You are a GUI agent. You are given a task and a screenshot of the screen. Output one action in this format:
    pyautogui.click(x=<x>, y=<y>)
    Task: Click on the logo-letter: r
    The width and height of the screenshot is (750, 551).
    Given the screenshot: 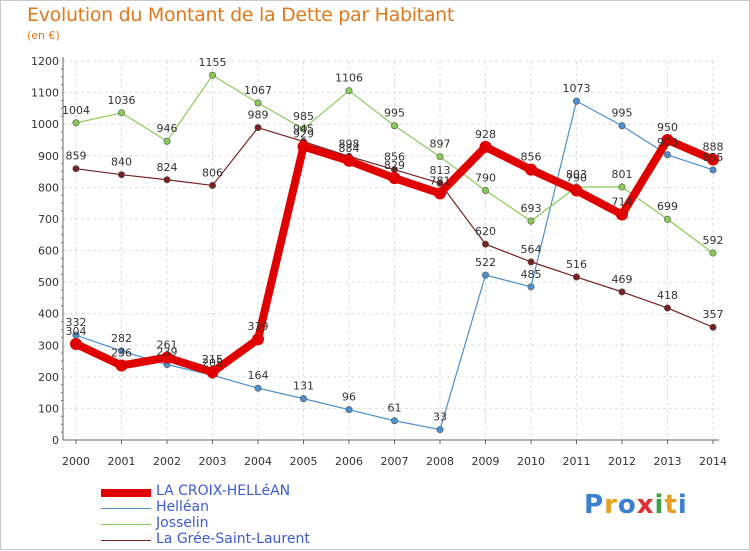 What is the action you would take?
    pyautogui.click(x=611, y=505)
    